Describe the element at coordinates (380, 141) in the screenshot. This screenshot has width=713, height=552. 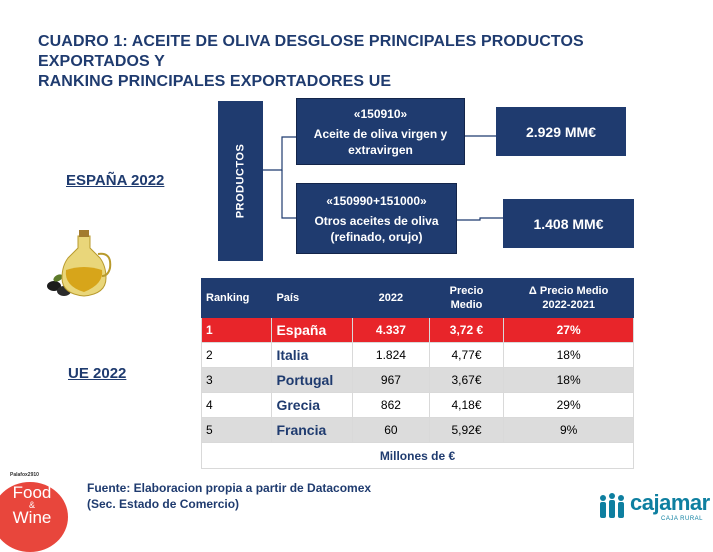
I see `product-name: Aceite de oliva virgen y extravirgen` at that location.